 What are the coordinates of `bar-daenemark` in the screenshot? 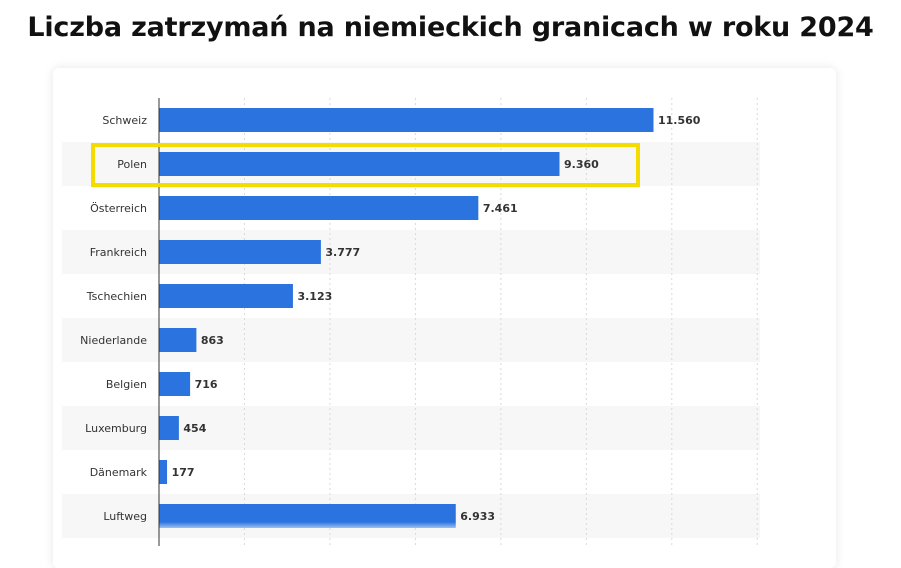 It's located at (163, 472).